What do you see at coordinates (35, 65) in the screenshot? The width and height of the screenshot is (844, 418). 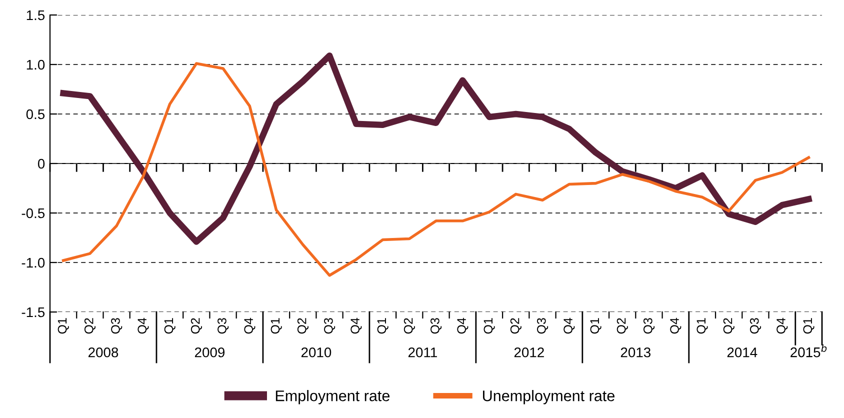 I see `y-tick-label: 1.0` at bounding box center [35, 65].